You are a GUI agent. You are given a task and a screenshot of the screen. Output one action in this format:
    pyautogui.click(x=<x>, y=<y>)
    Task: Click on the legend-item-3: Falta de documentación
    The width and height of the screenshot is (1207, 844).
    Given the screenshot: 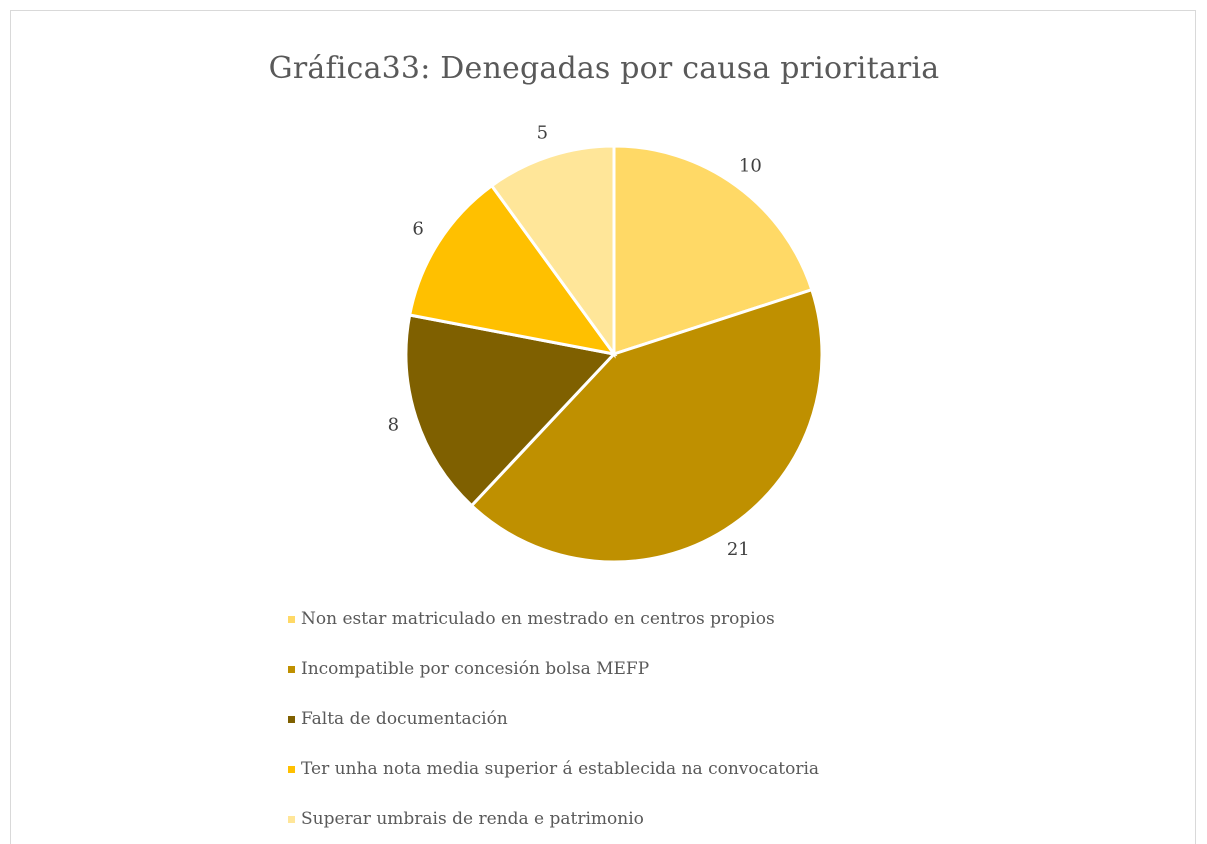 What is the action you would take?
    pyautogui.click(x=553, y=719)
    